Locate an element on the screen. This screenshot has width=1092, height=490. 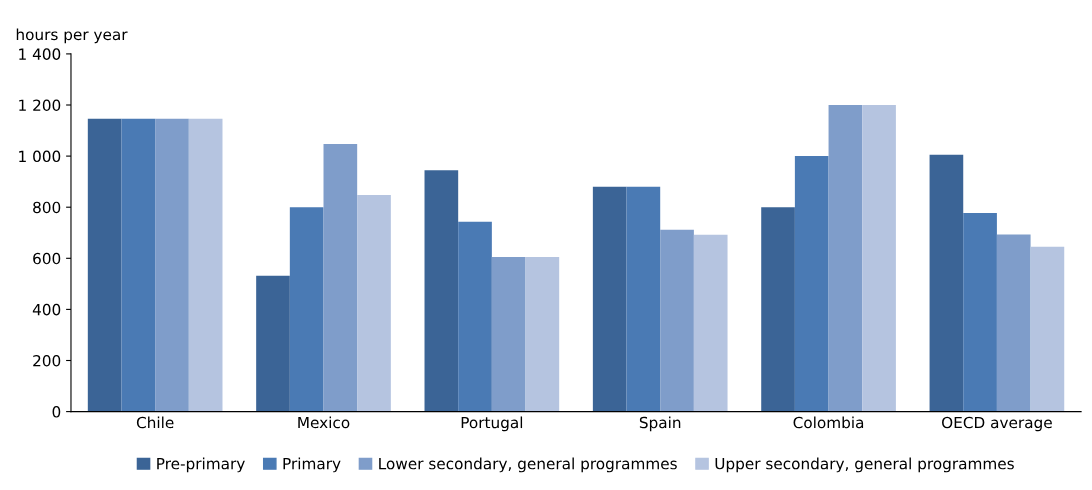
legend-label: Primary is located at coordinates (312, 465).